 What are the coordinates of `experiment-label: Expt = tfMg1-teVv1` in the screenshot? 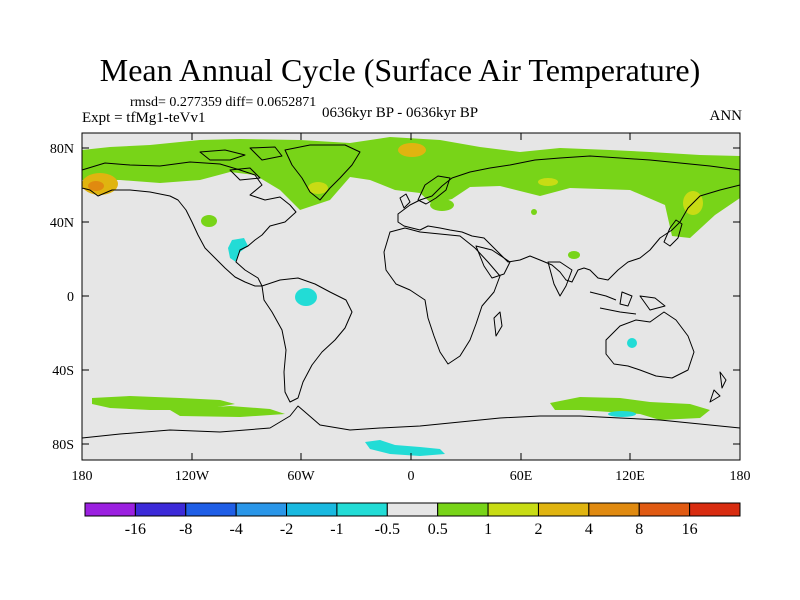 It's located at (144, 118).